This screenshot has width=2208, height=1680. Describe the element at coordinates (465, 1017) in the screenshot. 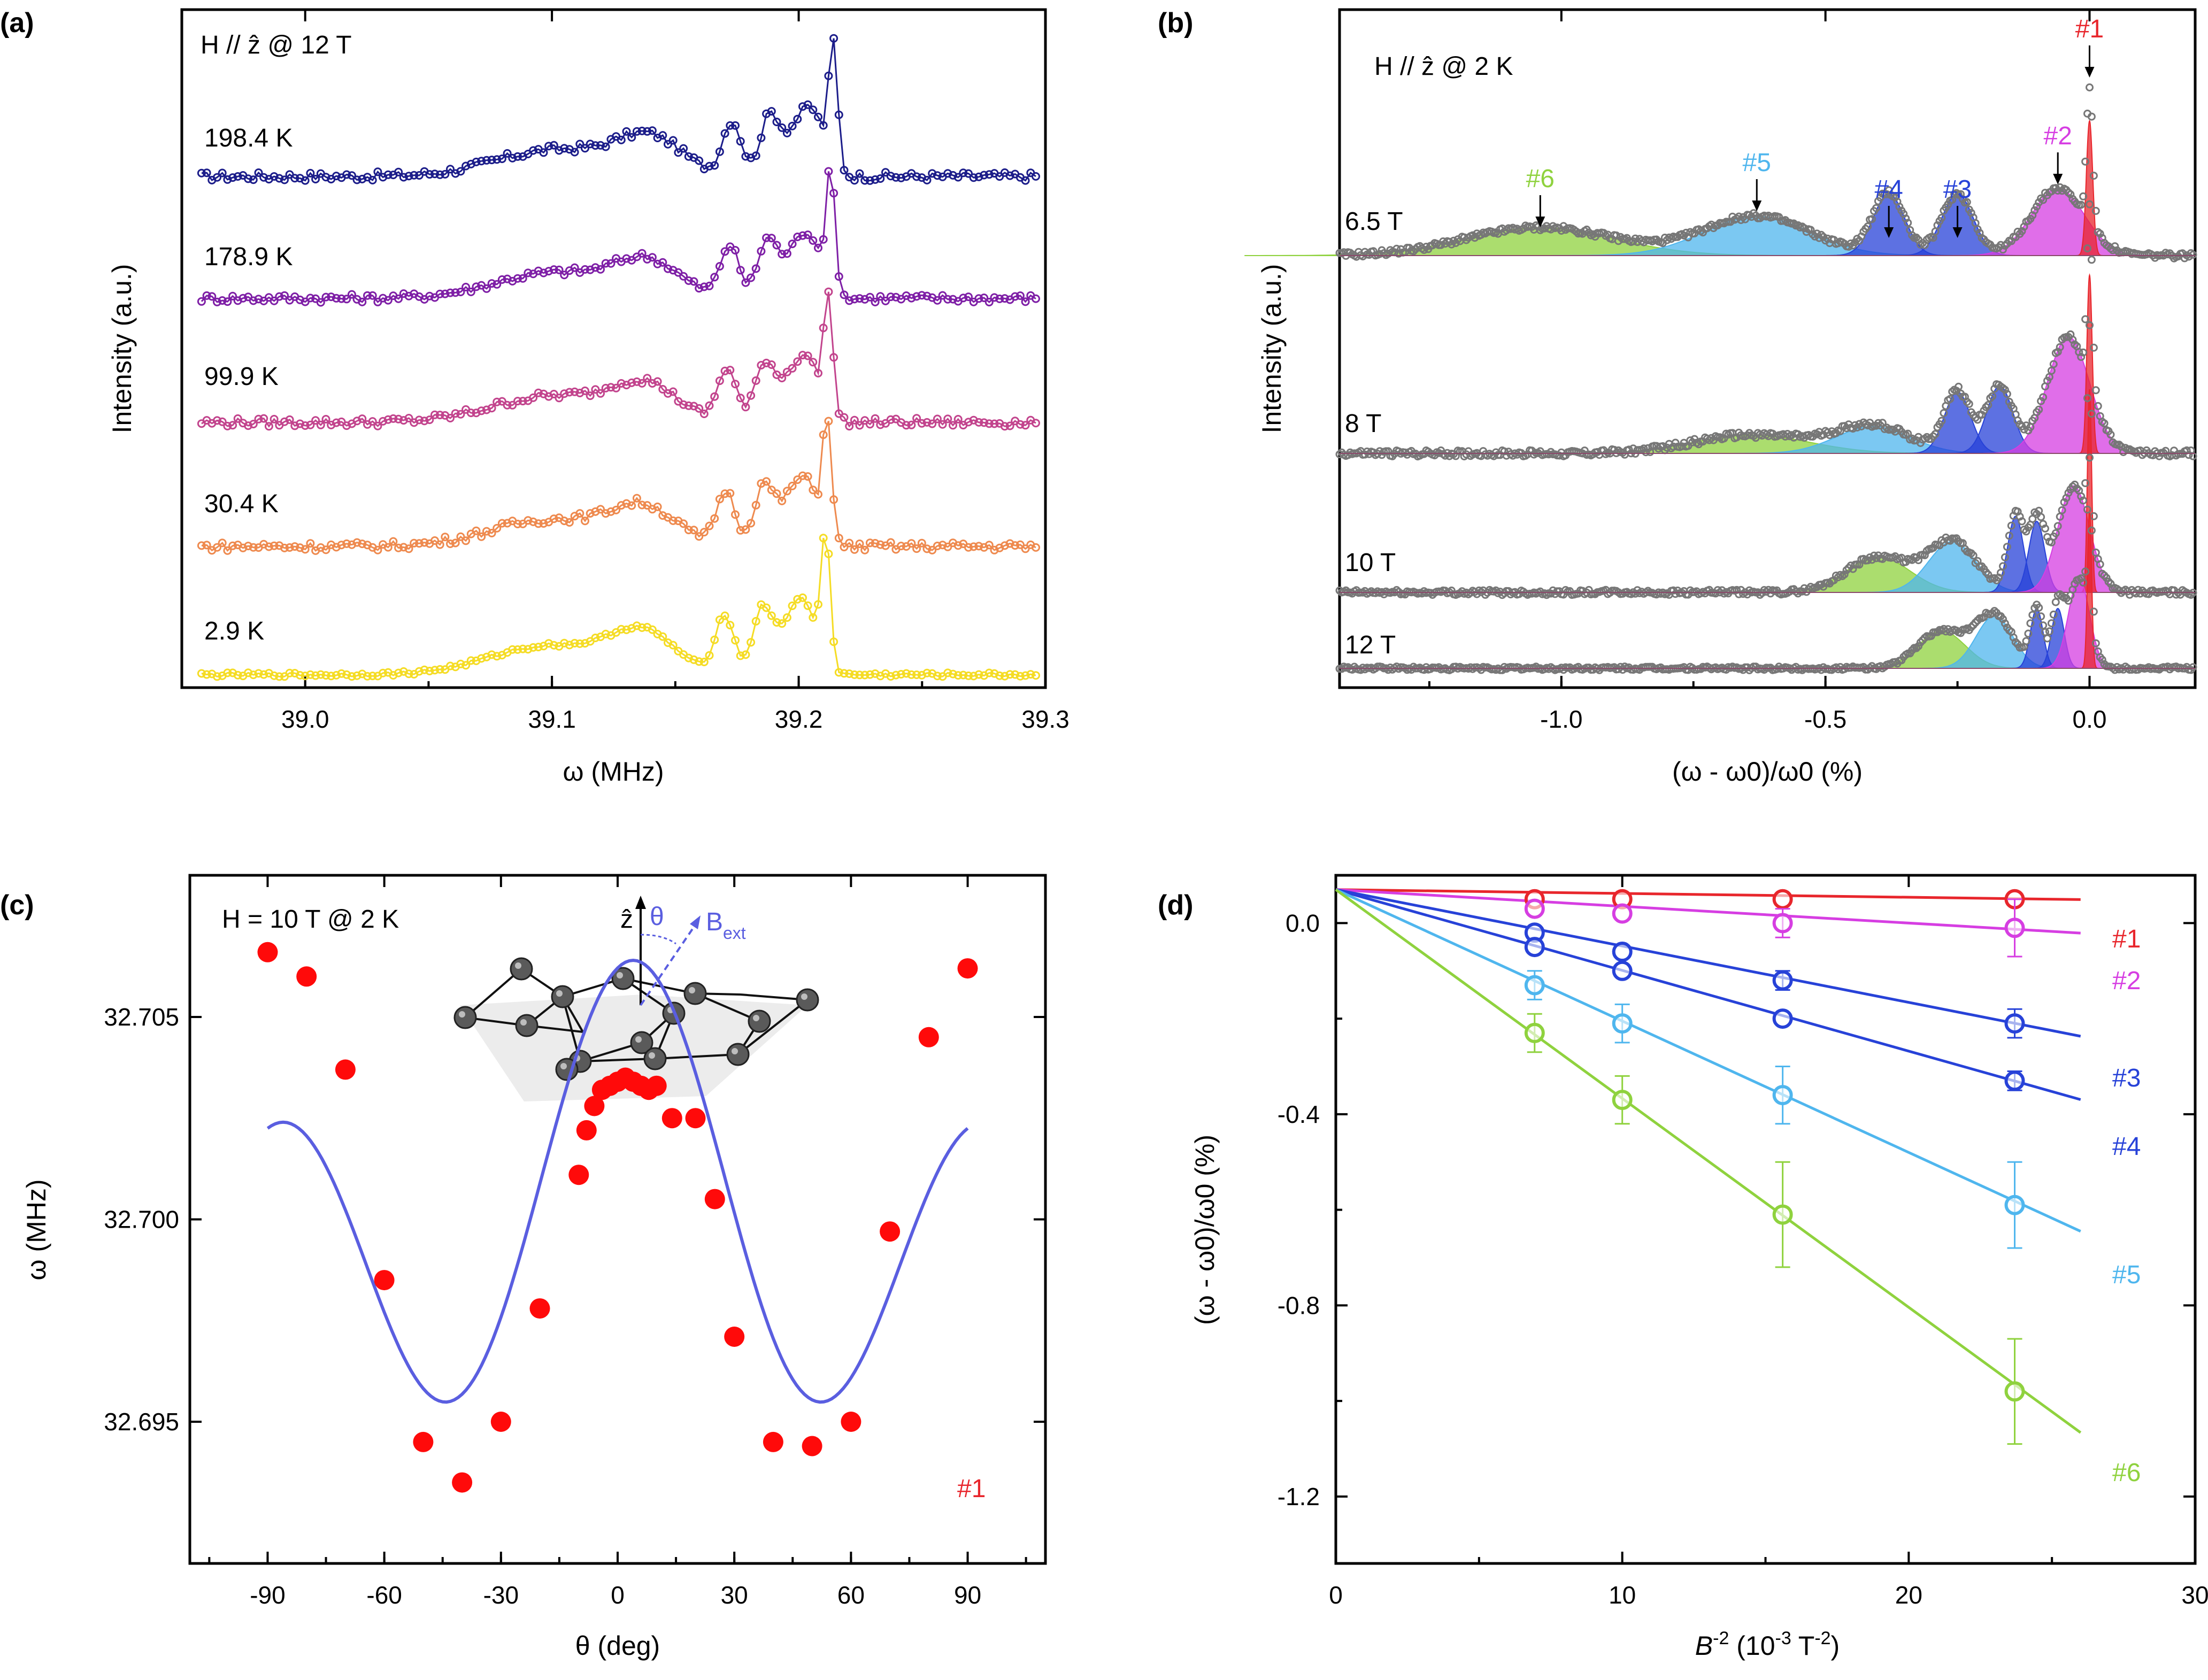

I see `lattice-atom` at that location.